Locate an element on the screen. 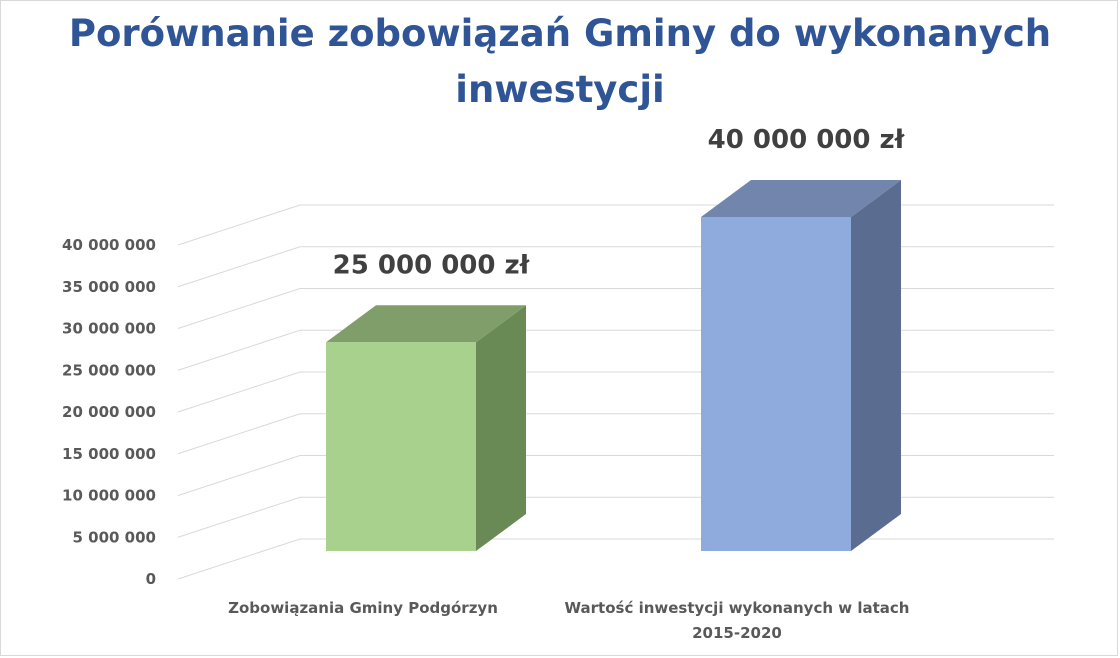 The height and width of the screenshot is (658, 1120). y-tick-label: 15 000 000 is located at coordinates (109, 454).